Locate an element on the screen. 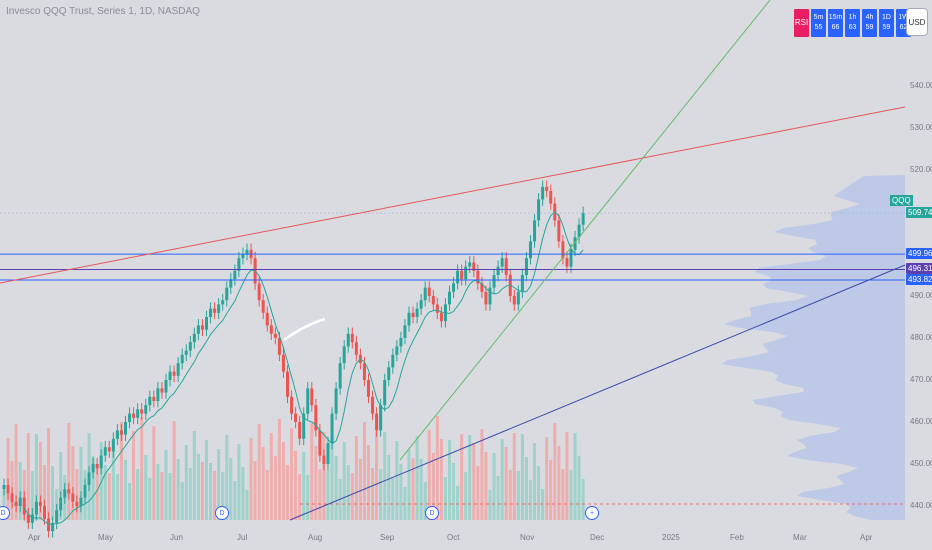 The image size is (932, 550). y-tick-label: 450.00 is located at coordinates (921, 463).